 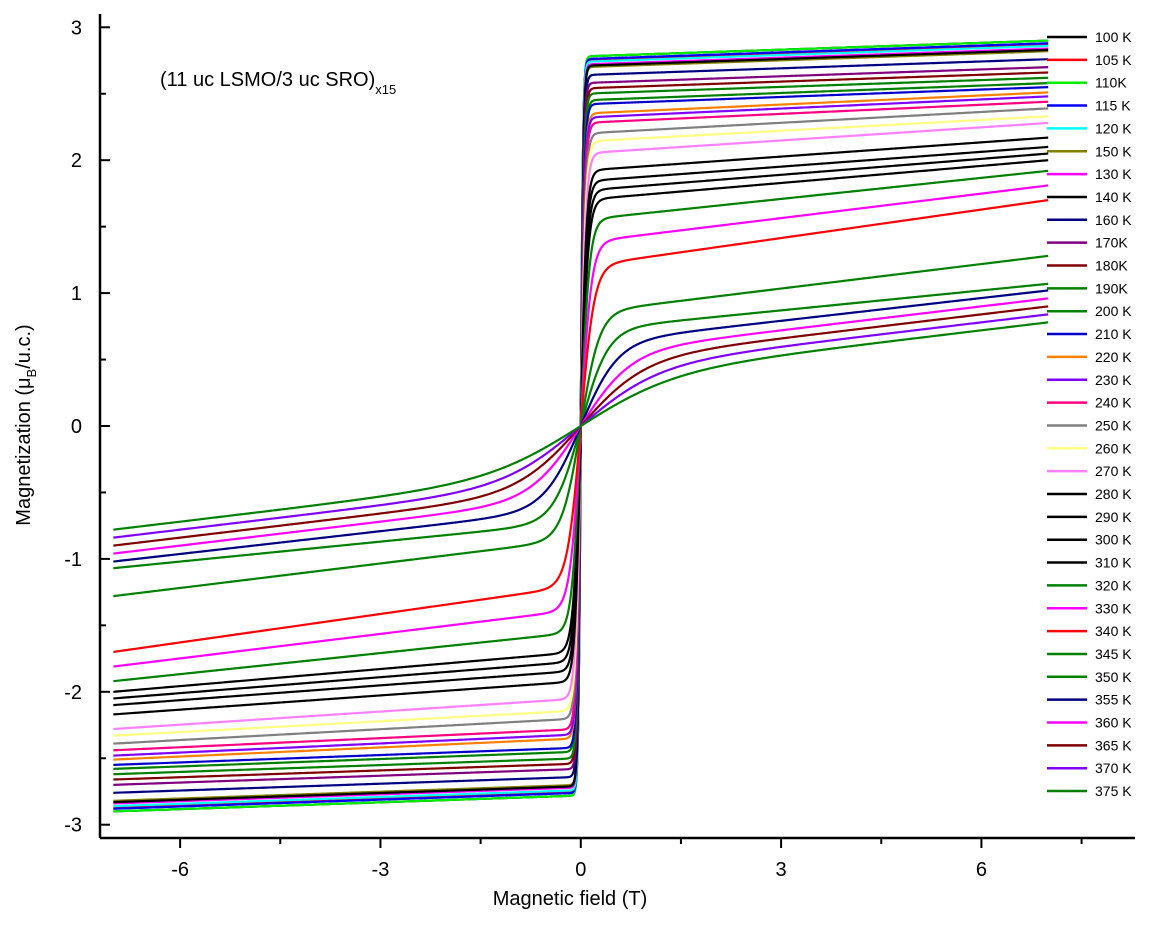 I want to click on legend-item: 370 K, so click(x=1089, y=768).